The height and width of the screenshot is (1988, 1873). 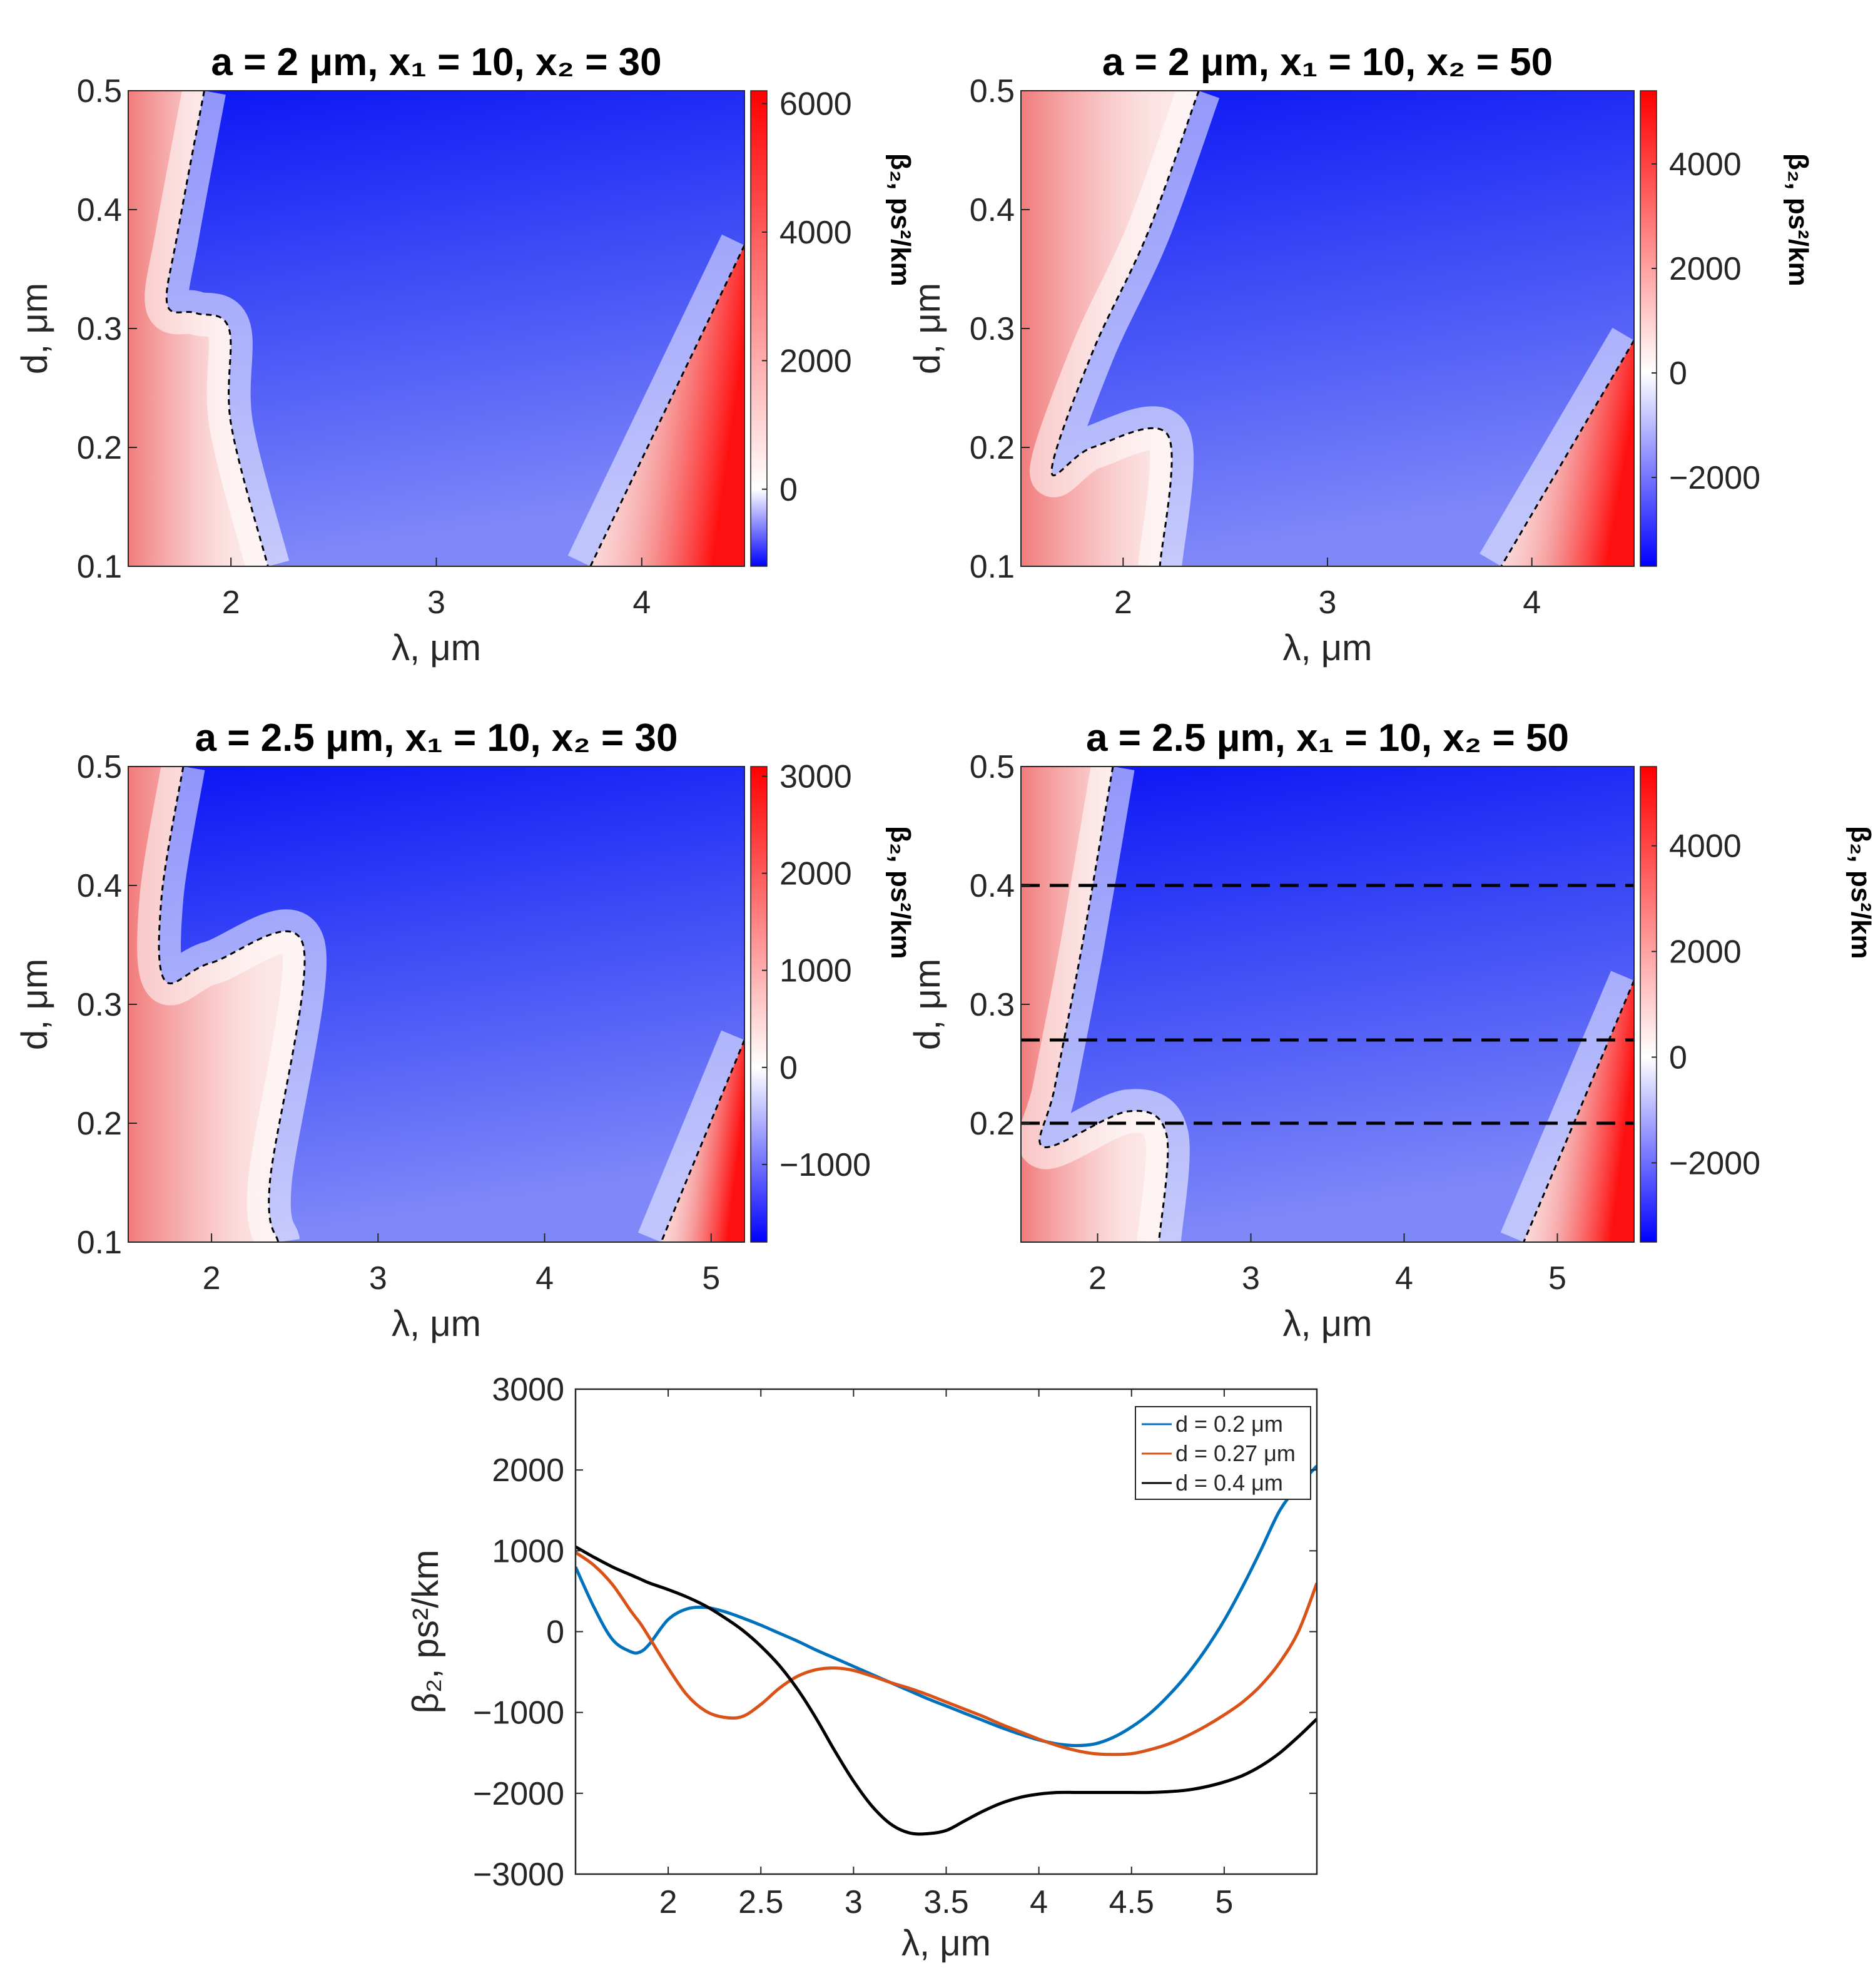 I want to click on x-tick-label: 3.5, so click(x=945, y=1902).